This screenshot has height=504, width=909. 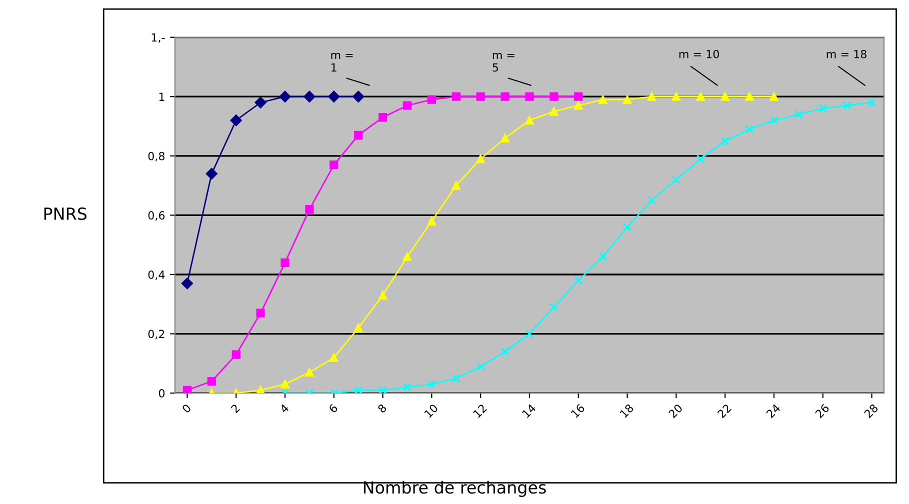 I want to click on y-tick-label: 0,2, so click(x=156, y=335).